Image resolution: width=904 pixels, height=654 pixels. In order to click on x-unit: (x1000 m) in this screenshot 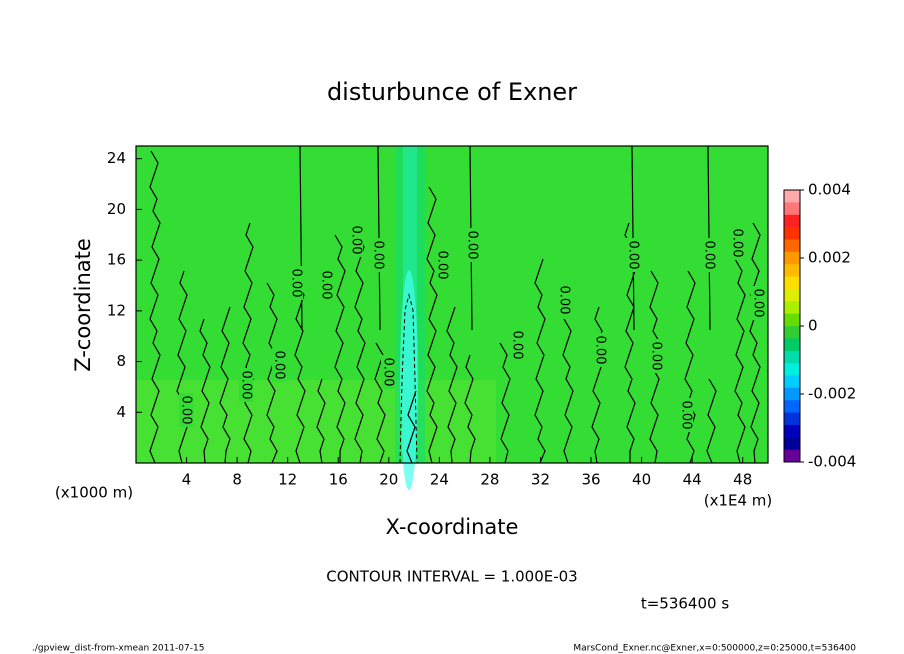, I will do `click(94, 493)`.